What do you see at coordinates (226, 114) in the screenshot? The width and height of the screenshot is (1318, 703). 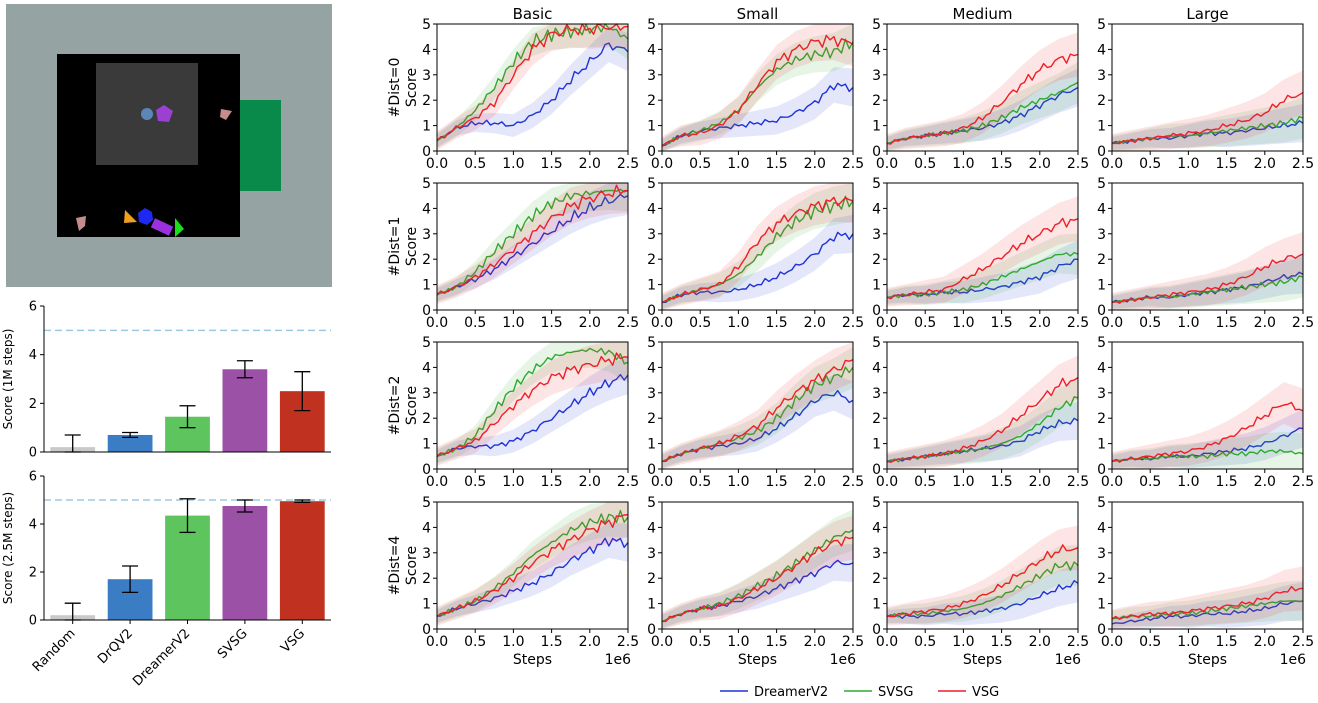 I see `pink-distractor-right` at bounding box center [226, 114].